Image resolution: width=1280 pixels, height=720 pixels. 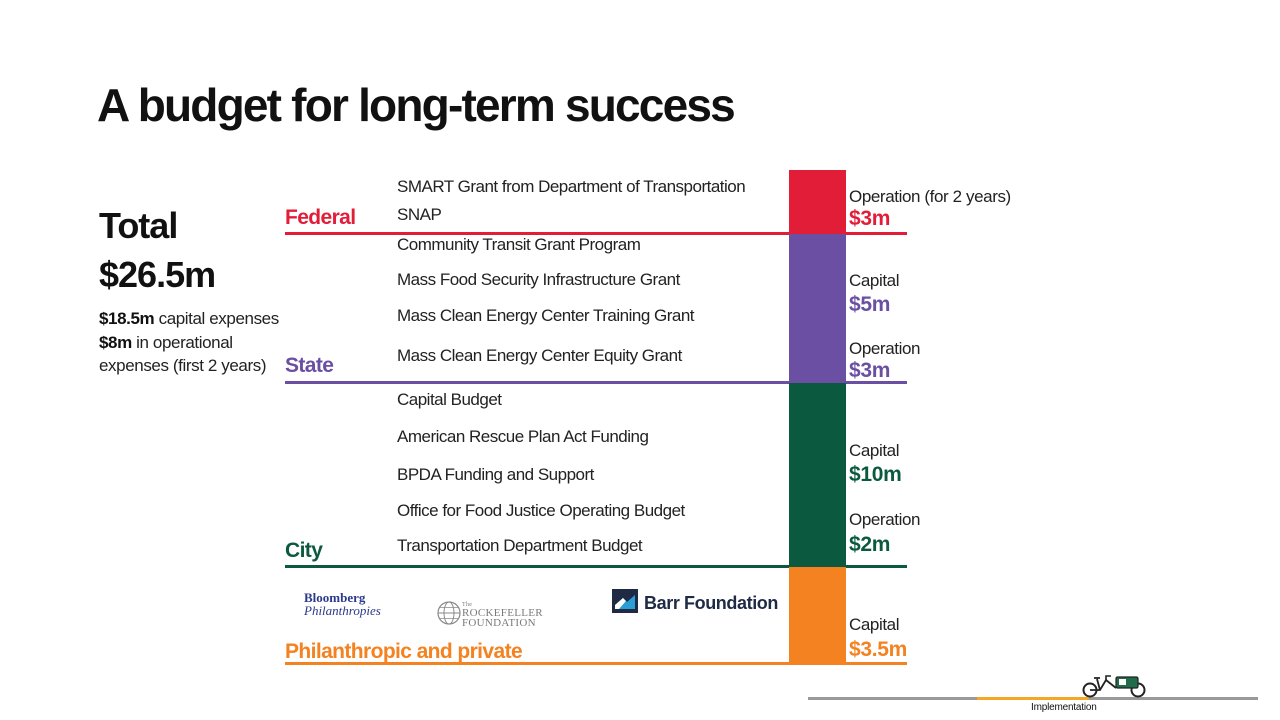 What do you see at coordinates (541, 510) in the screenshot?
I see `source-food-justice: Office for Food Justice Operating Budget` at bounding box center [541, 510].